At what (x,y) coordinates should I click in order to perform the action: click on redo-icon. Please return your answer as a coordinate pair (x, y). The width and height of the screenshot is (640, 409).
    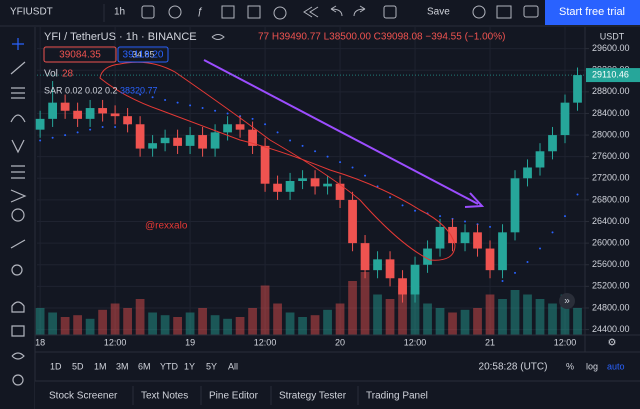
    Looking at the image, I should click on (359, 11).